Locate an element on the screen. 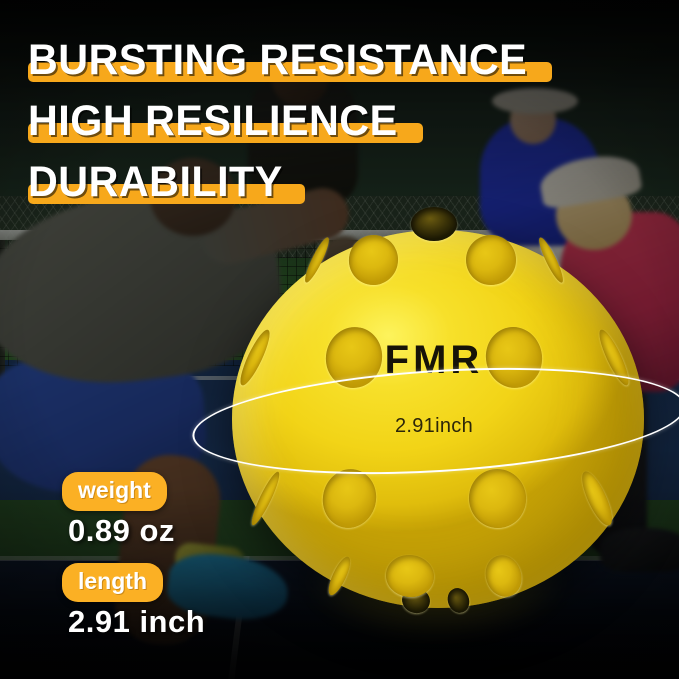 This screenshot has height=679, width=679. spec-weight: weight 0.89 oz is located at coordinates (133, 510).